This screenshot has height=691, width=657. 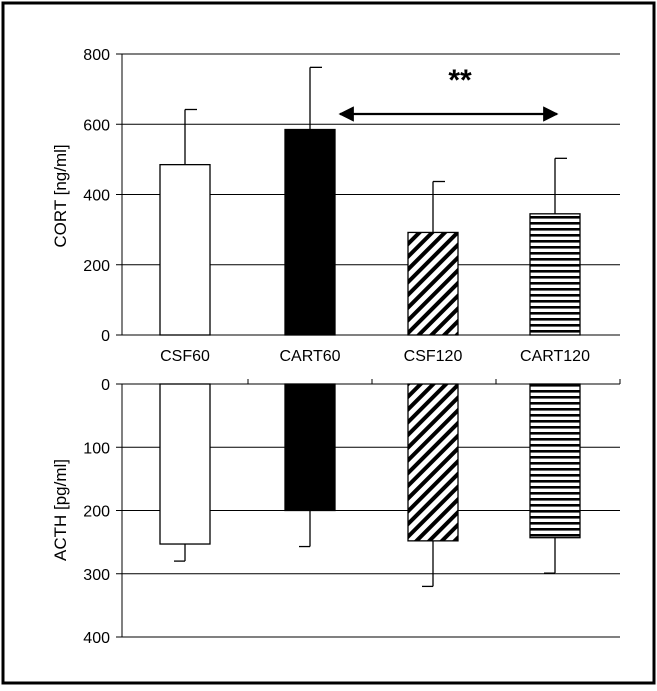 What do you see at coordinates (185, 464) in the screenshot?
I see `acth-bar-csf60` at bounding box center [185, 464].